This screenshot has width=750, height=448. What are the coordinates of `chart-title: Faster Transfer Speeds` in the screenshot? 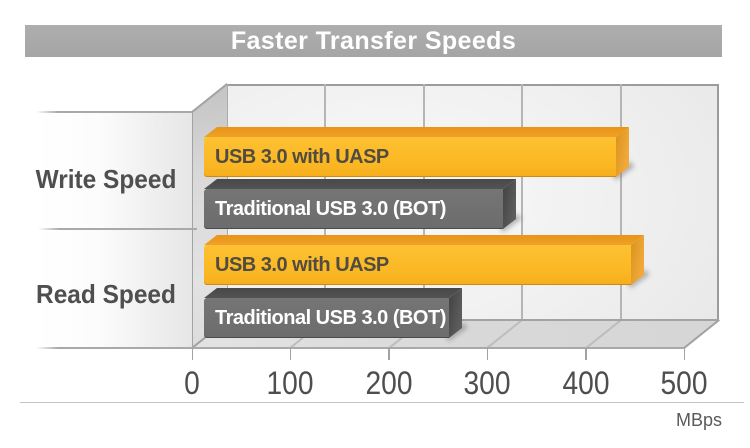 It's located at (373, 40).